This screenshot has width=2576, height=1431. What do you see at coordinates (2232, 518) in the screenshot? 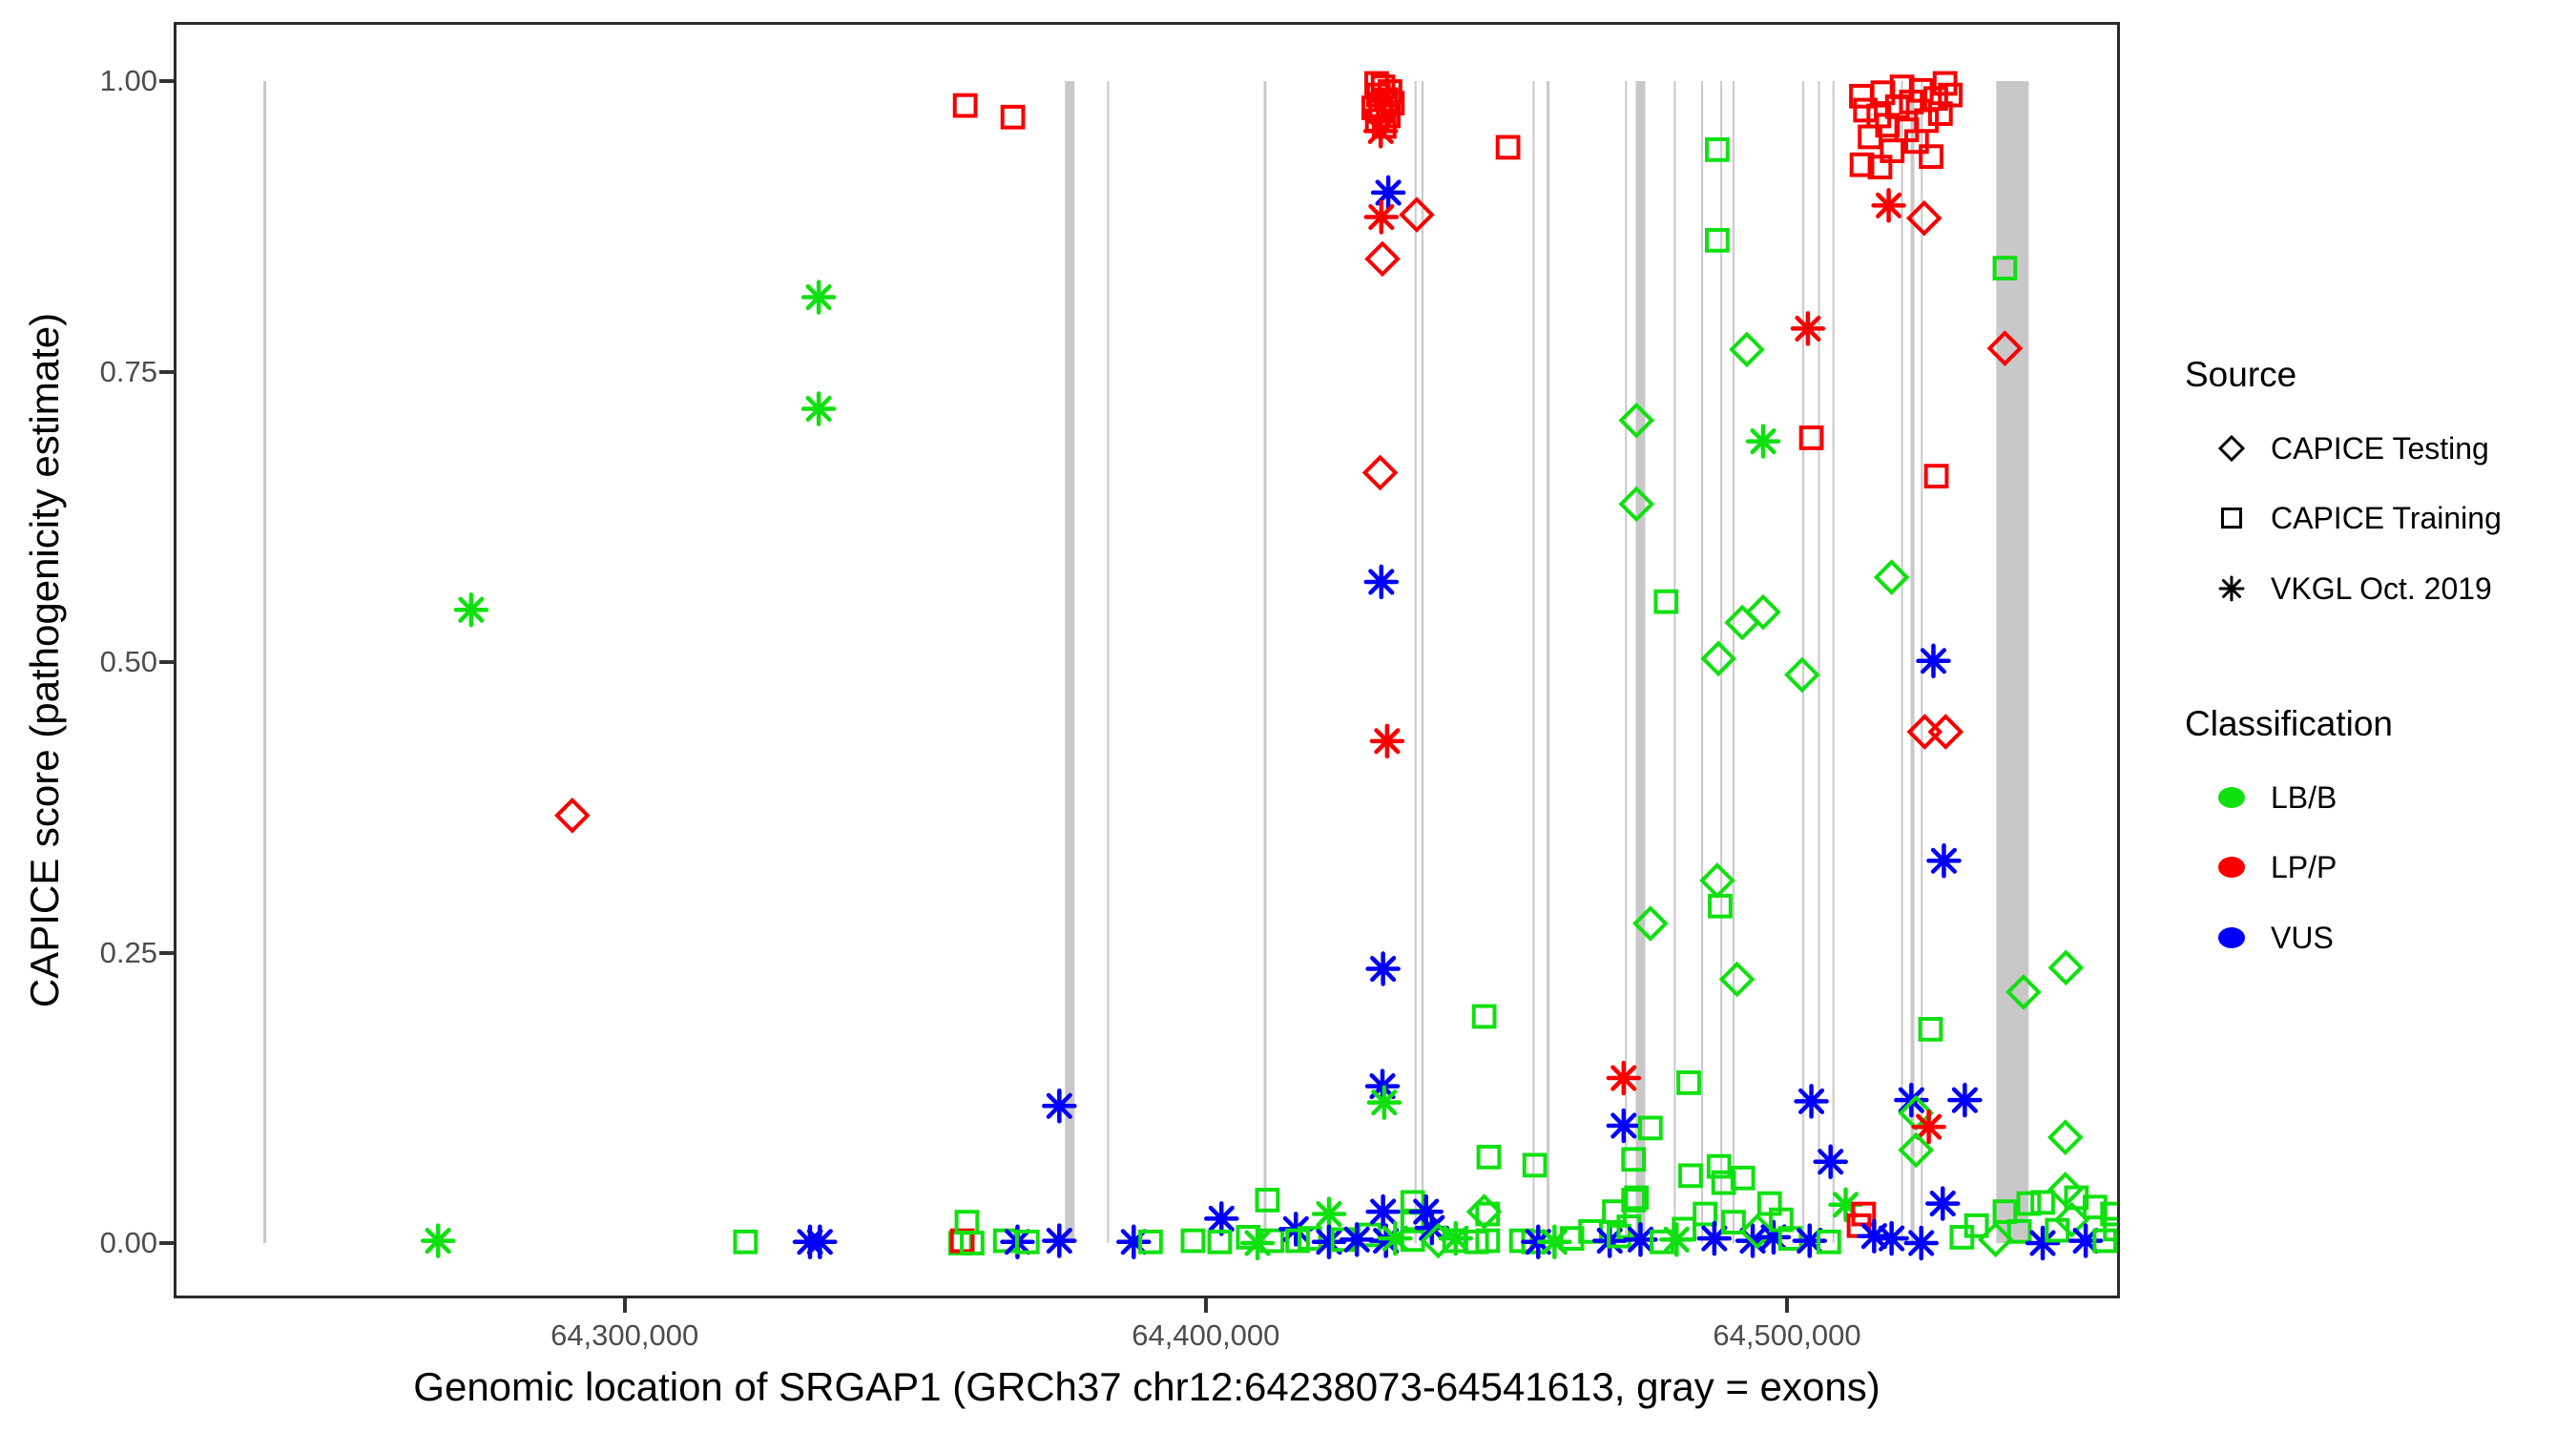
I see `square-icon` at bounding box center [2232, 518].